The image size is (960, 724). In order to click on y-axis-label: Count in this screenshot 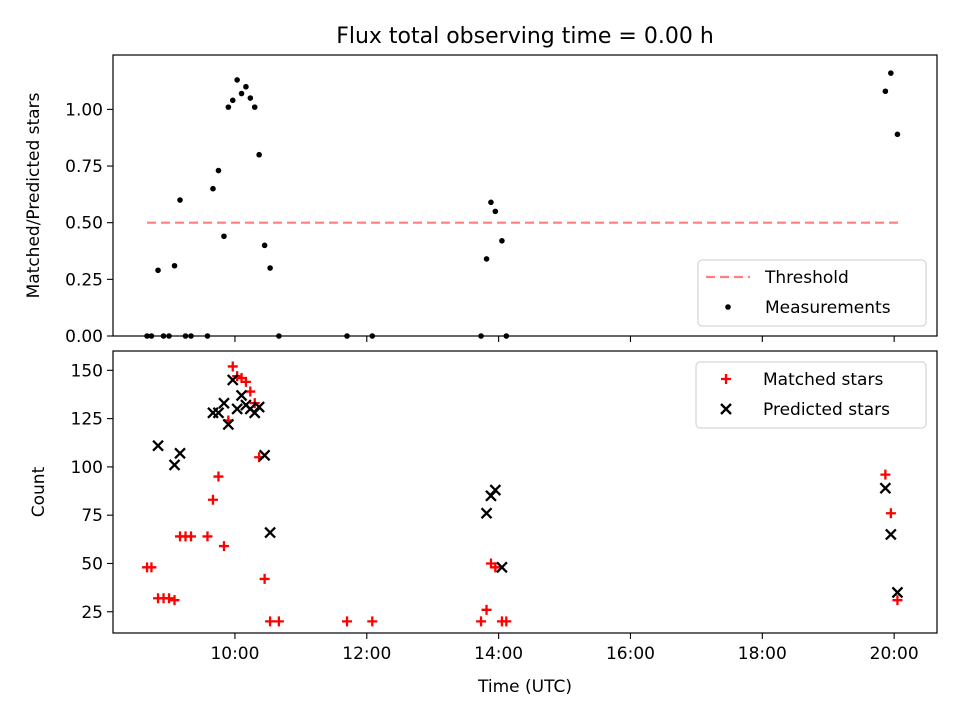, I will do `click(39, 491)`.